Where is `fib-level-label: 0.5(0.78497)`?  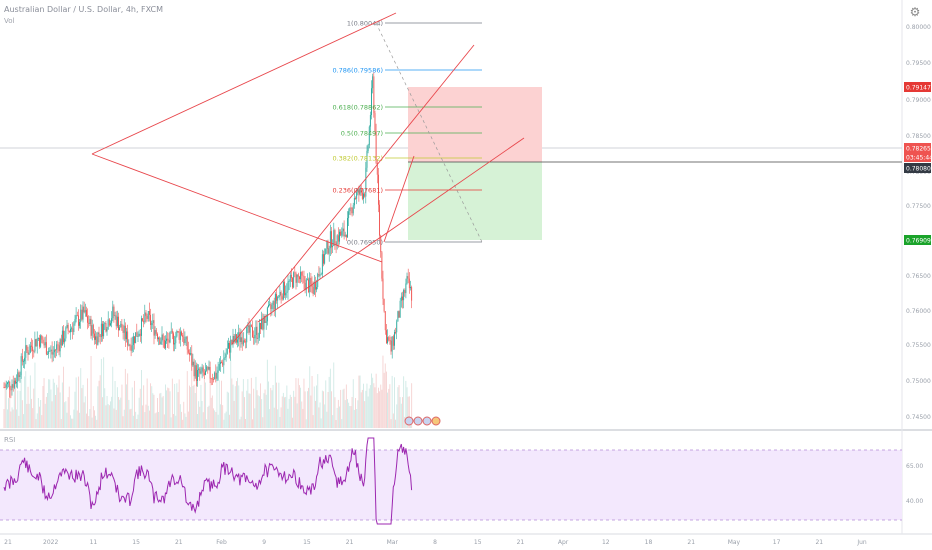 fib-level-label: 0.5(0.78497) is located at coordinates (362, 134).